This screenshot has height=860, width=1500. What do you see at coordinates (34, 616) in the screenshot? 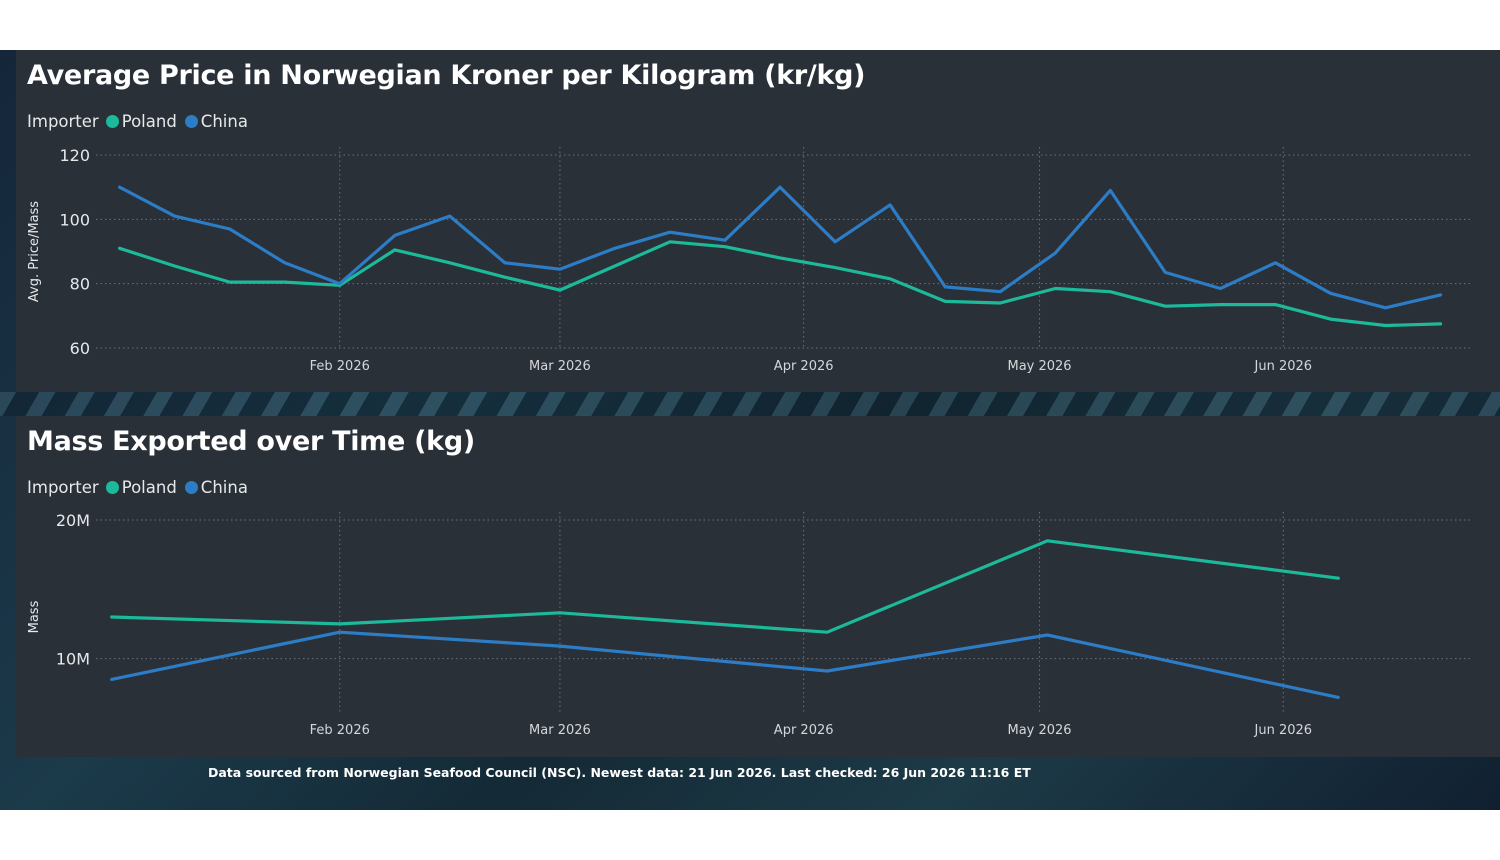
I see `y-axis-label: Mass` at bounding box center [34, 616].